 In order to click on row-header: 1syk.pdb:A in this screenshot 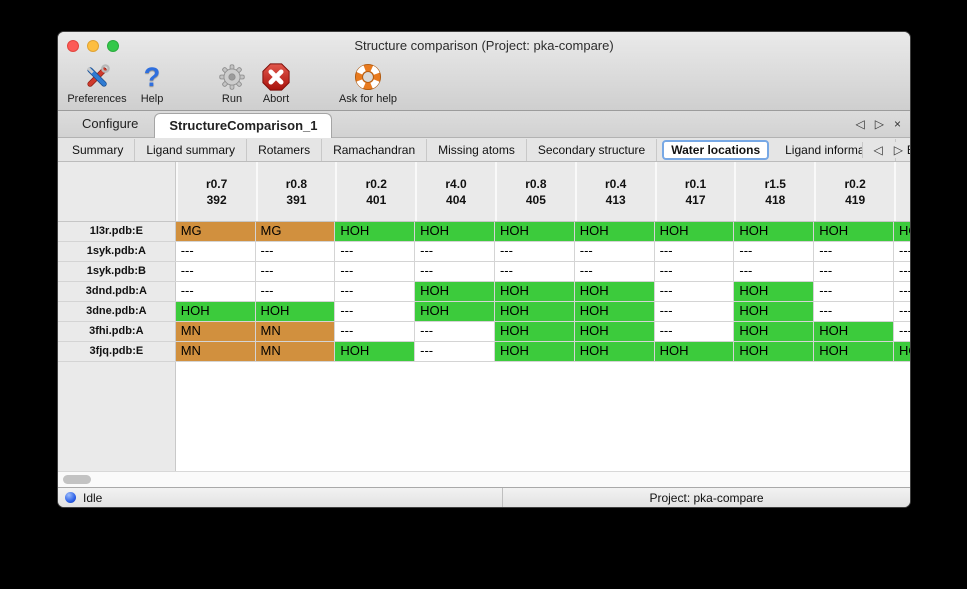, I will do `click(117, 251)`.